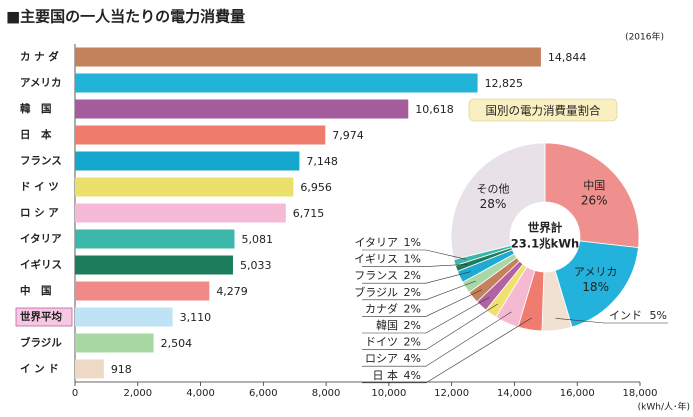  Describe the element at coordinates (326, 393) in the screenshot. I see `x-tick-label: 8,000` at that location.